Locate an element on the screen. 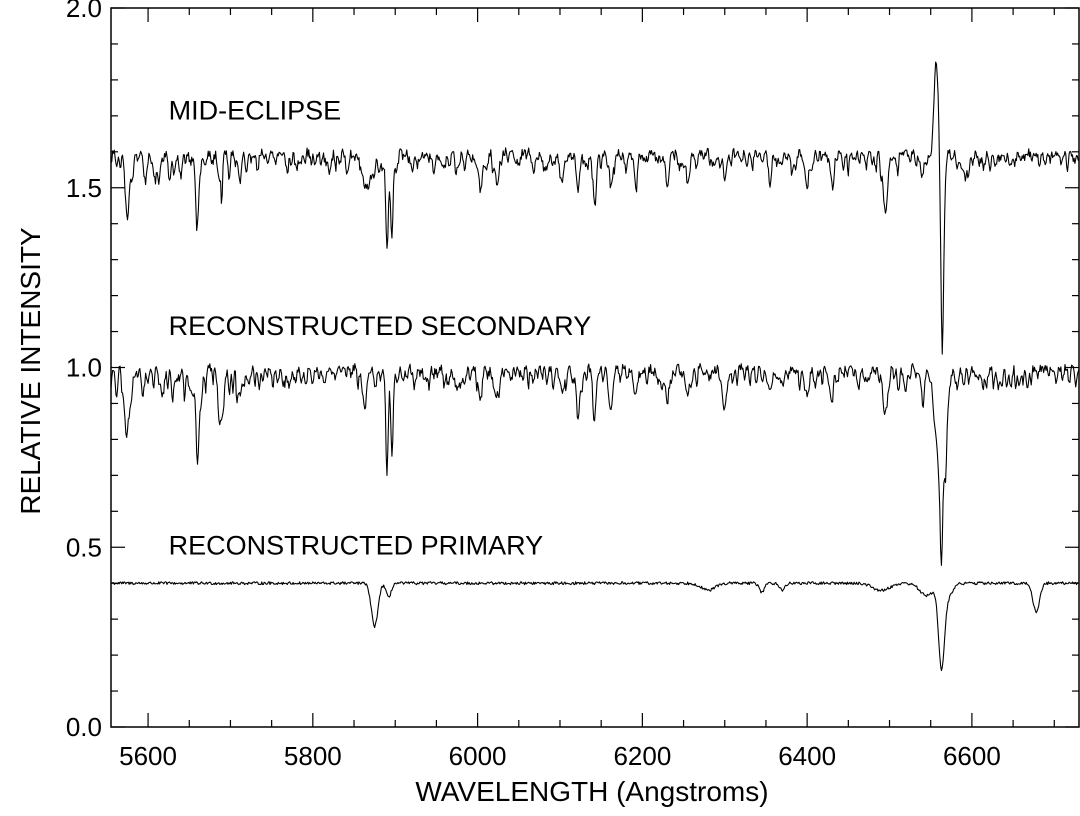 The image size is (1080, 816). x-axis-title: WAVELENGTH (Angstroms) is located at coordinates (591, 791).